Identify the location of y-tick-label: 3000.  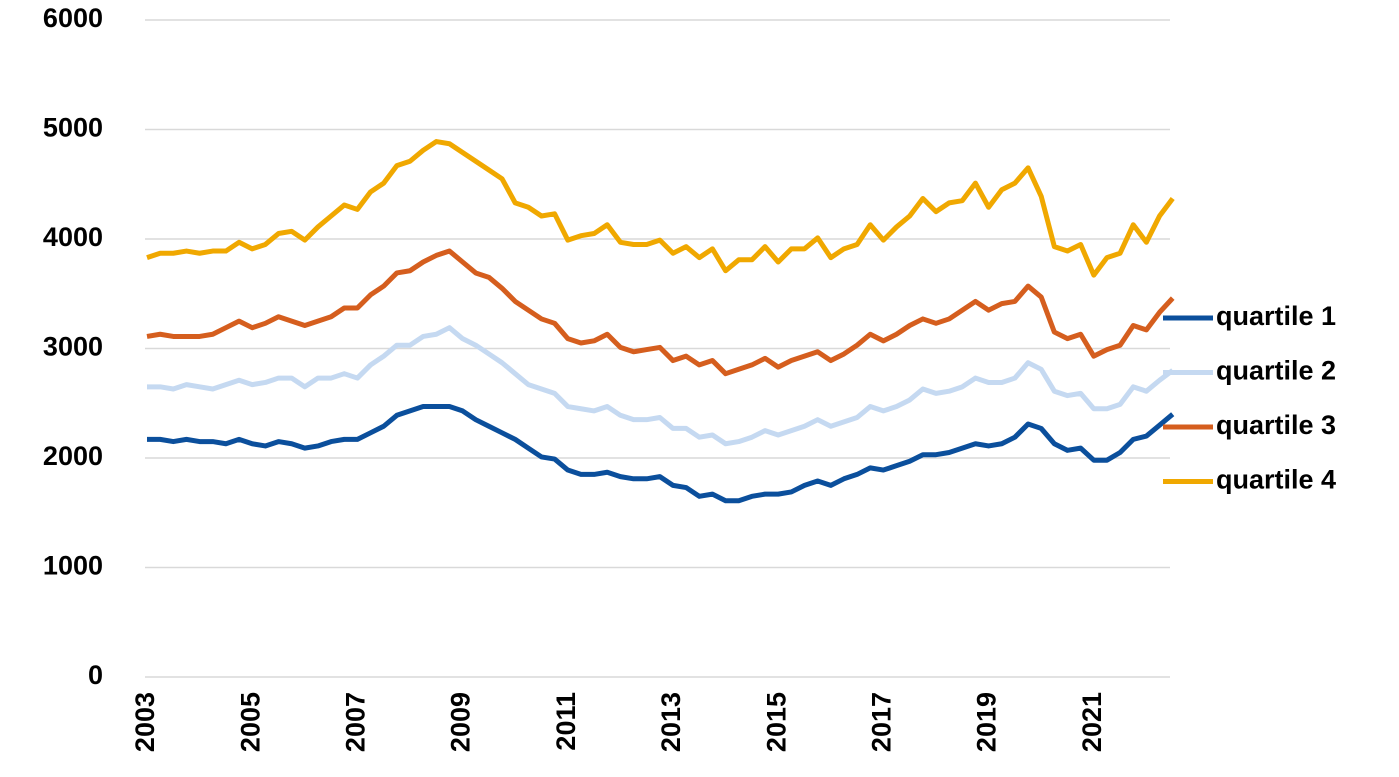
(73, 347).